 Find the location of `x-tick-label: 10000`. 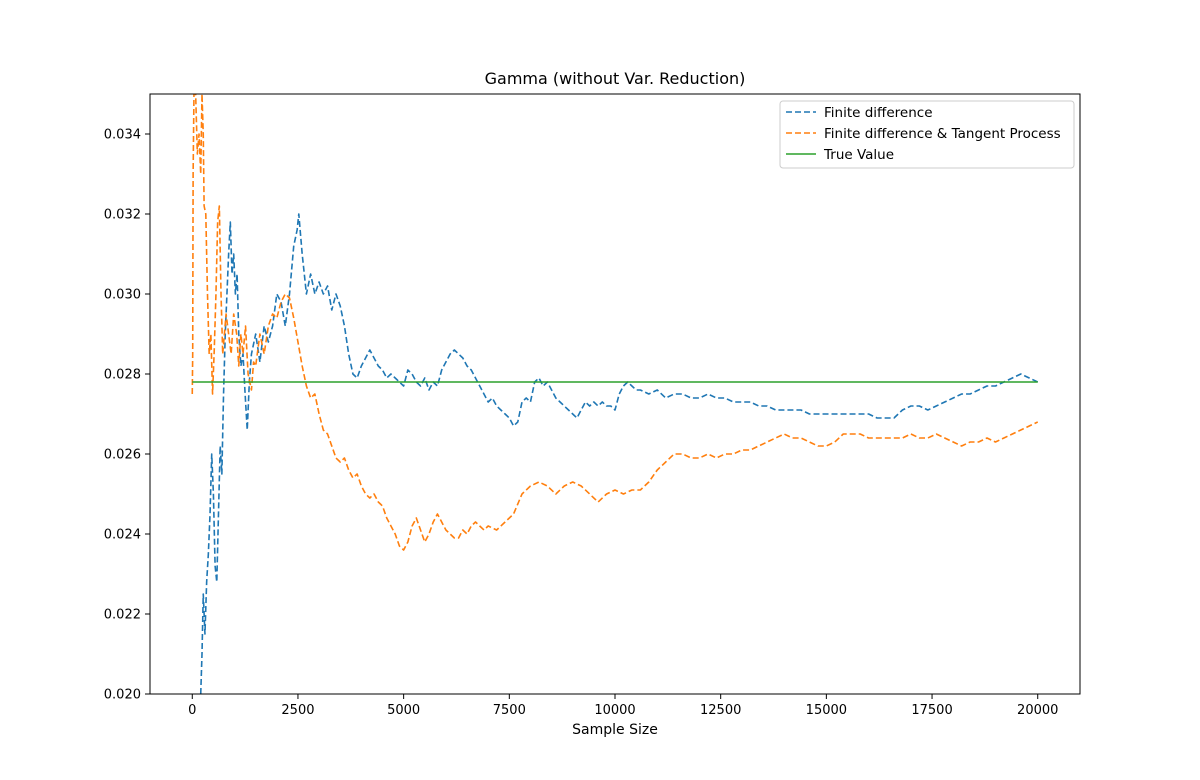

x-tick-label: 10000 is located at coordinates (614, 710).